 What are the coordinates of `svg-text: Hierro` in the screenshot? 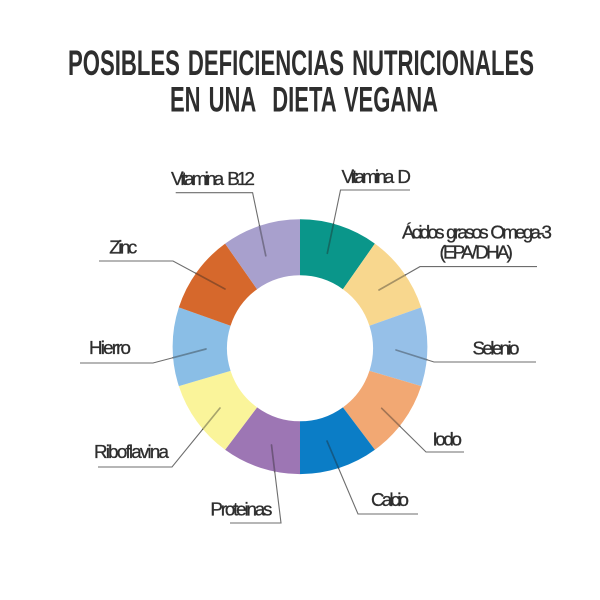 It's located at (110, 347).